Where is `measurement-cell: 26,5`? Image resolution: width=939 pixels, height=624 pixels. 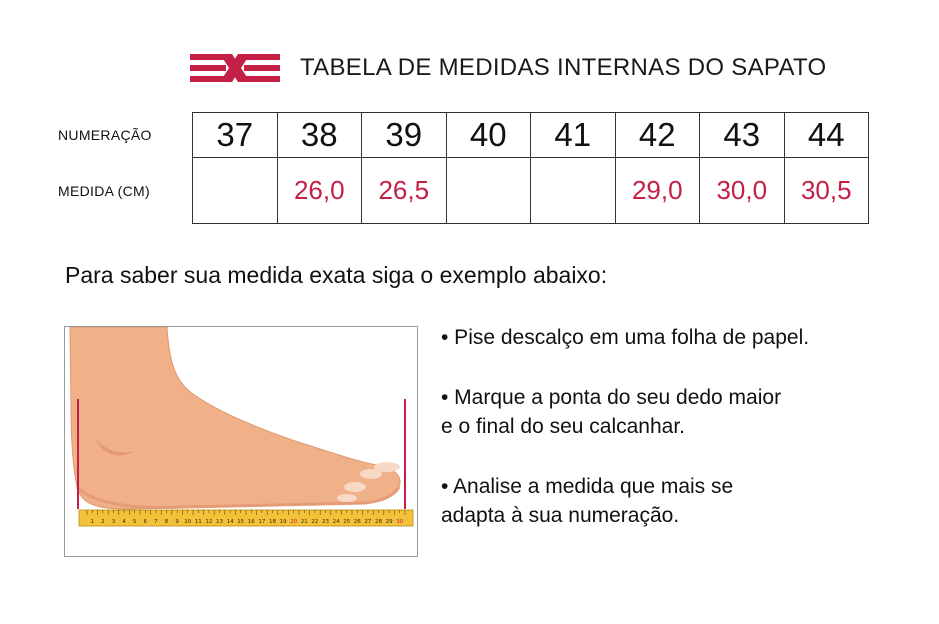
measurement-cell: 26,5 is located at coordinates (404, 190).